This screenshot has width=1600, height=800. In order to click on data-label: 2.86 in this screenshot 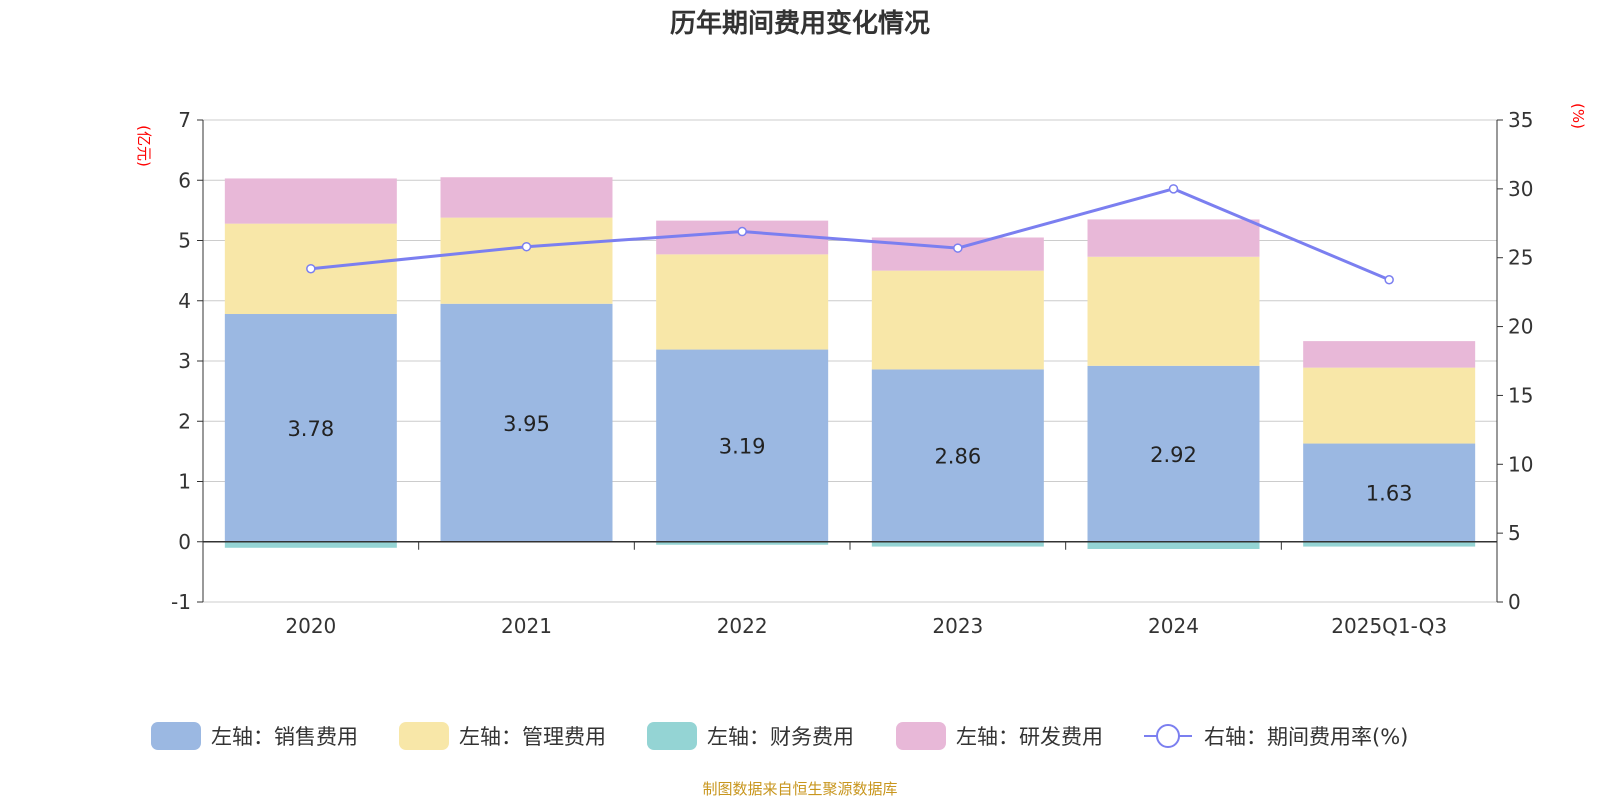, I will do `click(957, 457)`.